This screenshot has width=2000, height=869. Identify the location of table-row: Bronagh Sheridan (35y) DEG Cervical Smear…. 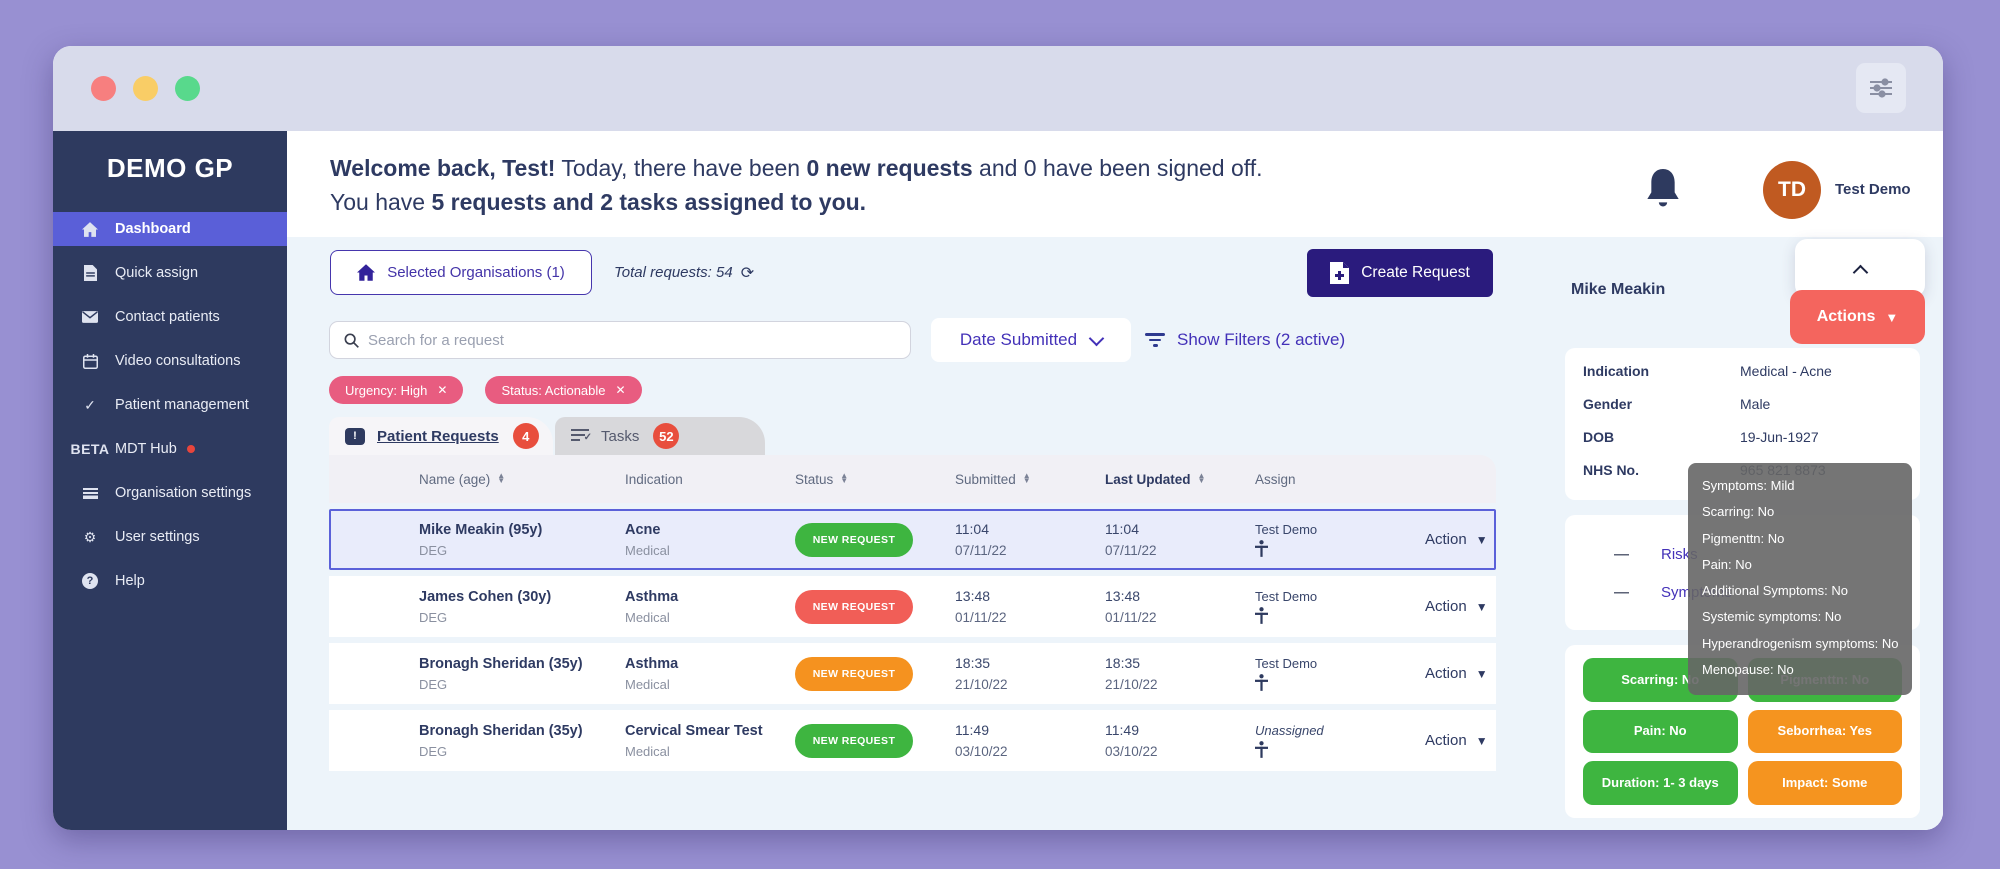
(912, 740).